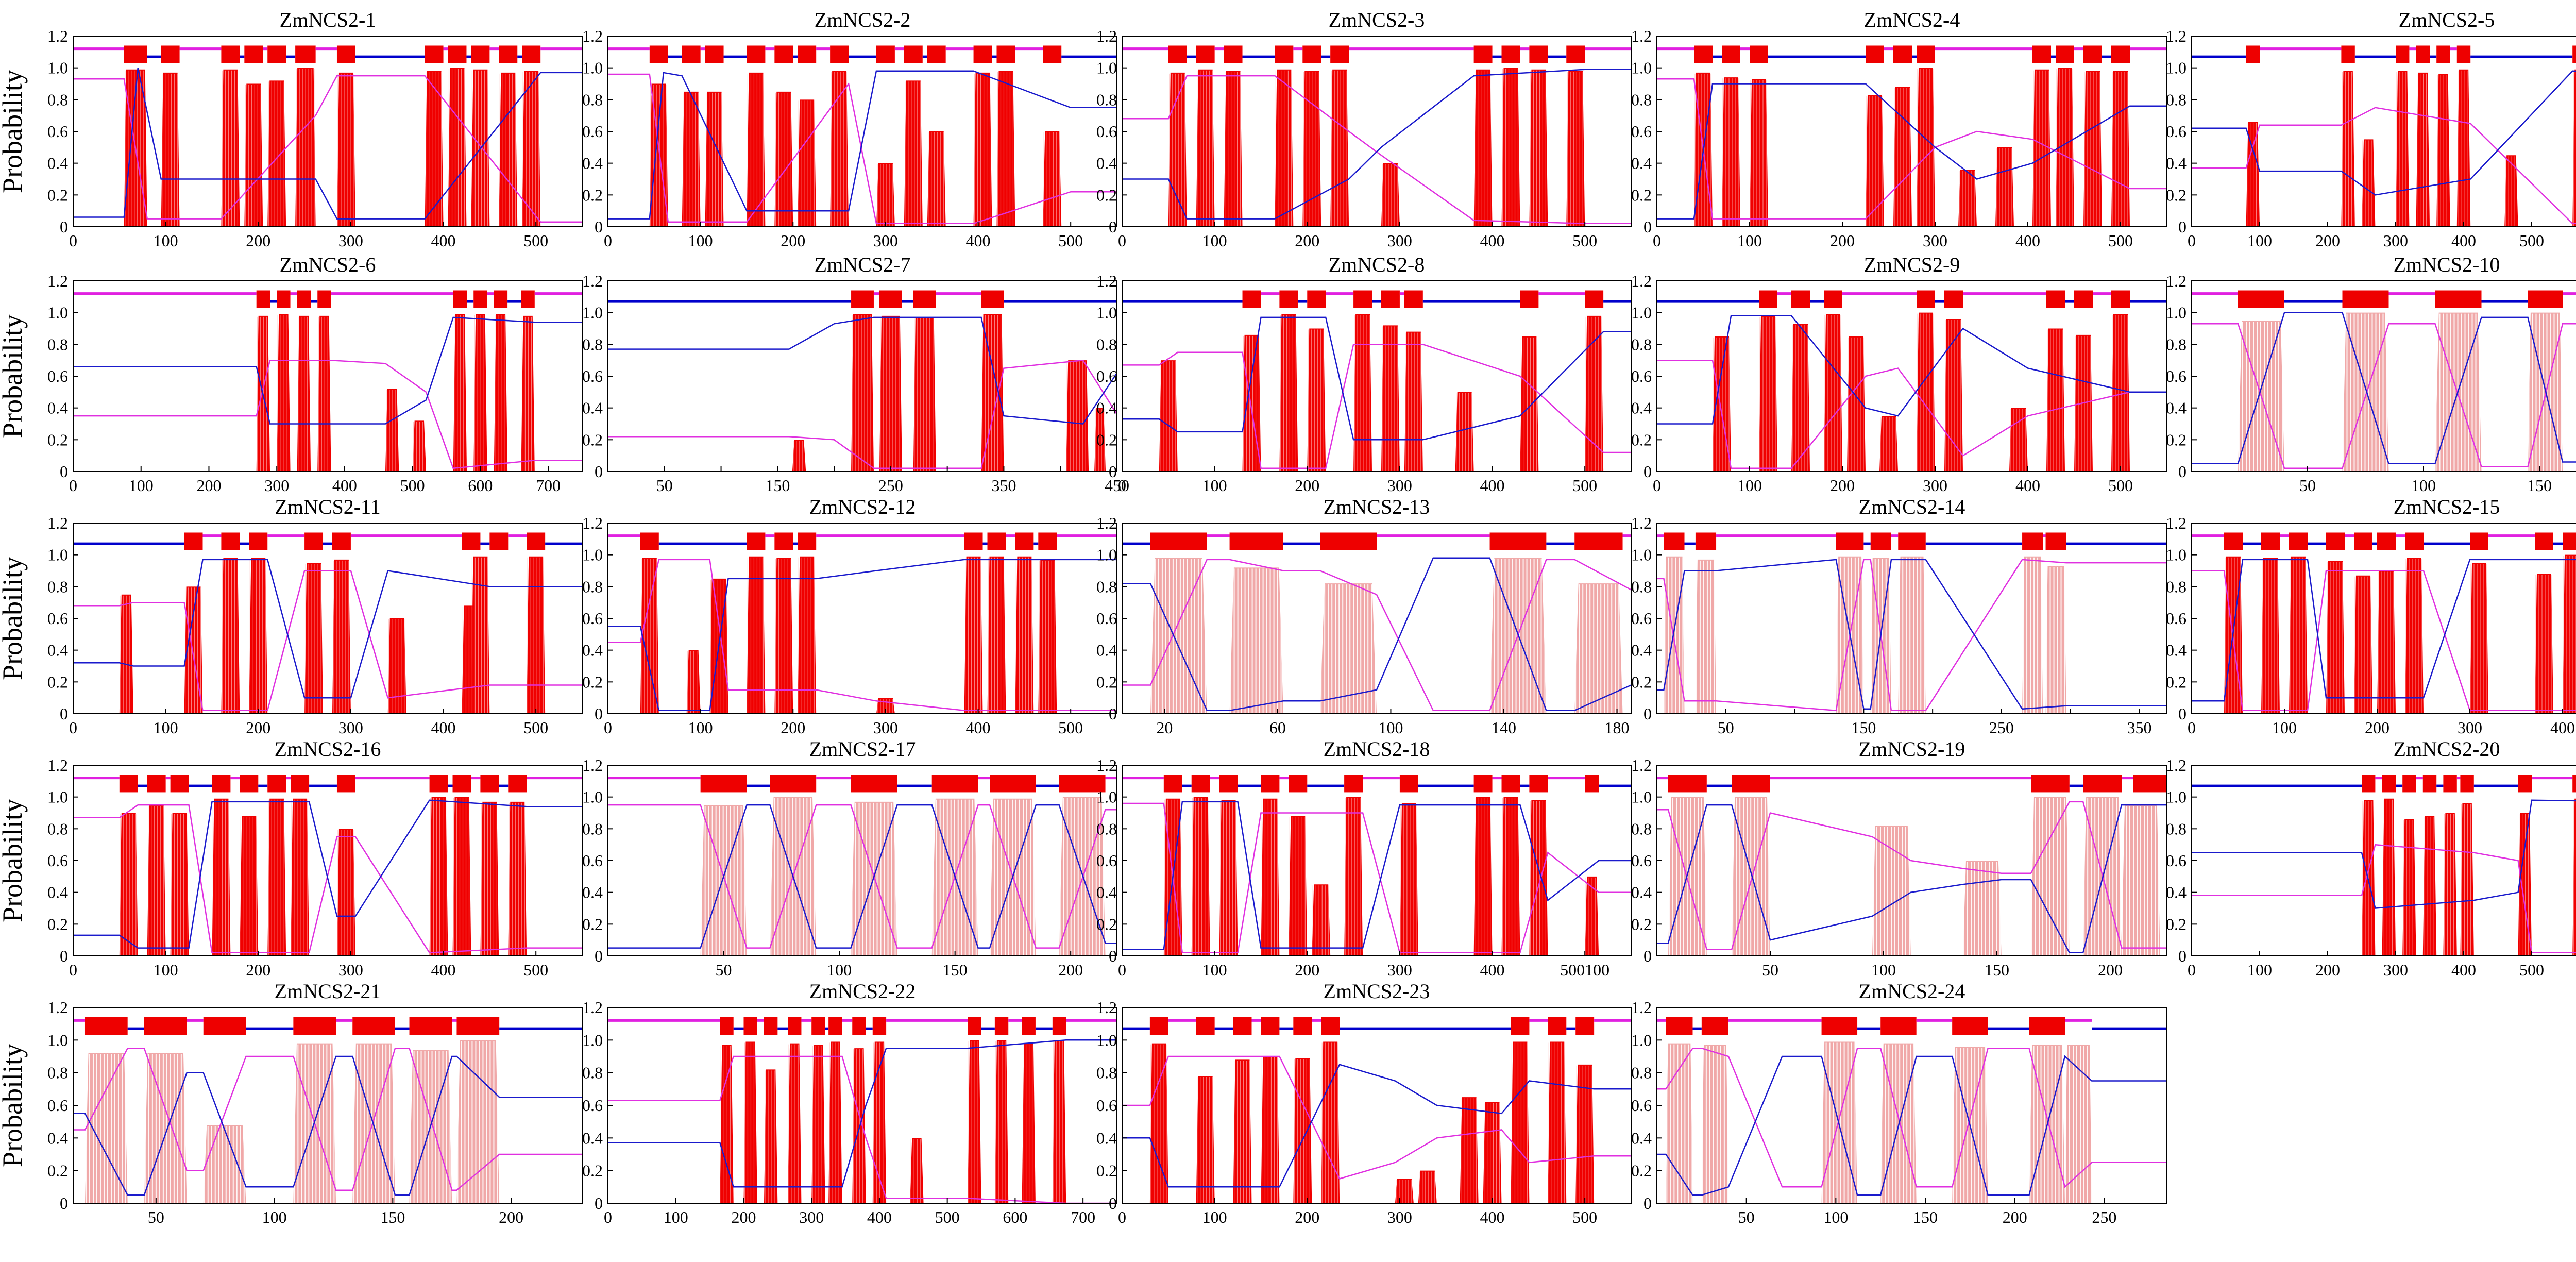 The height and width of the screenshot is (1262, 2576). What do you see at coordinates (14, 376) in the screenshot?
I see `y-axis-label: Probability` at bounding box center [14, 376].